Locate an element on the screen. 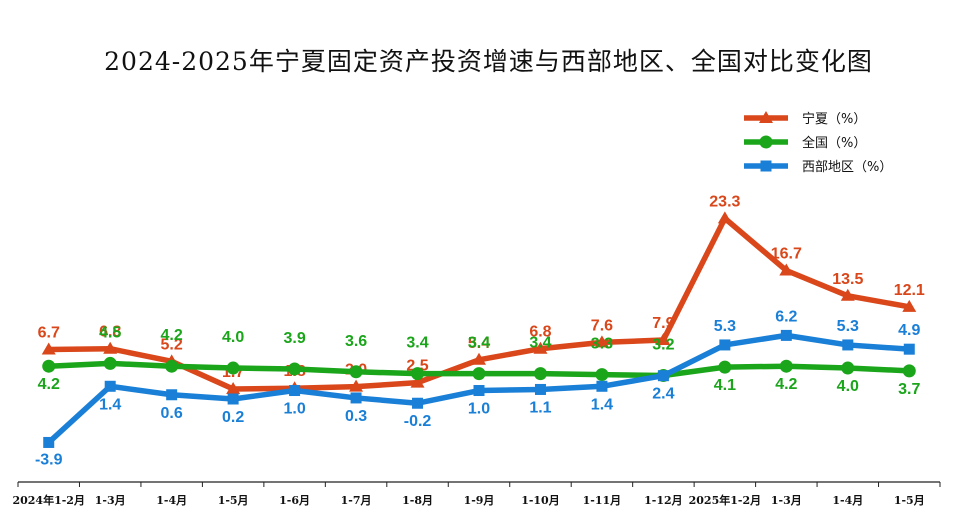  legend-label: 宁夏（%） is located at coordinates (834, 119).